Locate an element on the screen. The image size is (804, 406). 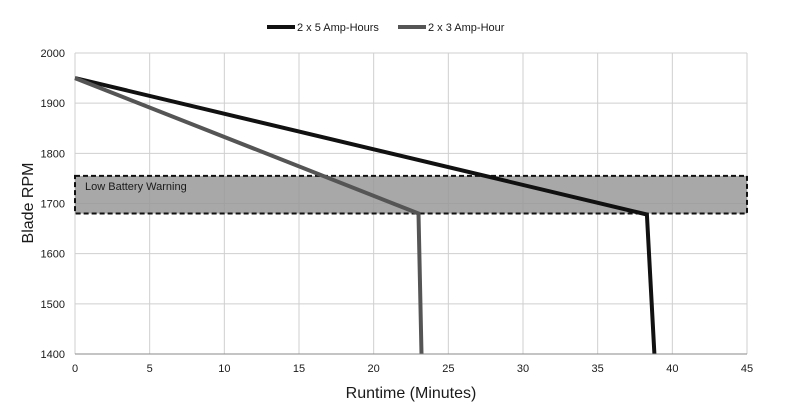
y-tick-label: 1500 is located at coordinates (53, 305).